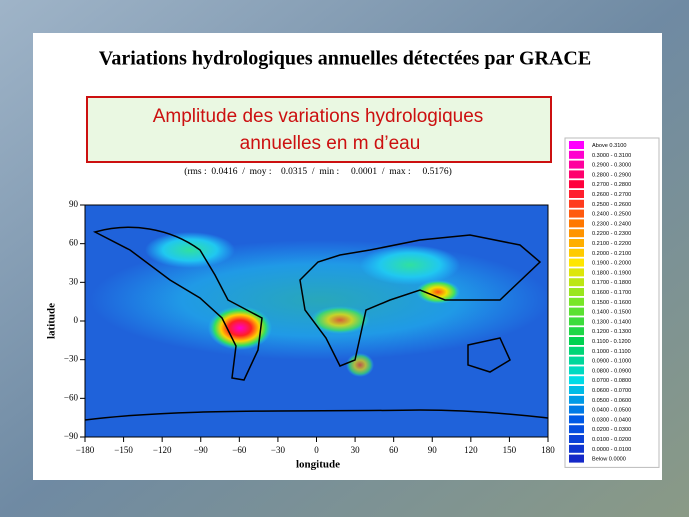 Image resolution: width=689 pixels, height=517 pixels. What do you see at coordinates (611, 411) in the screenshot?
I see `legend-label: 0.0400 - 0.0500` at bounding box center [611, 411].